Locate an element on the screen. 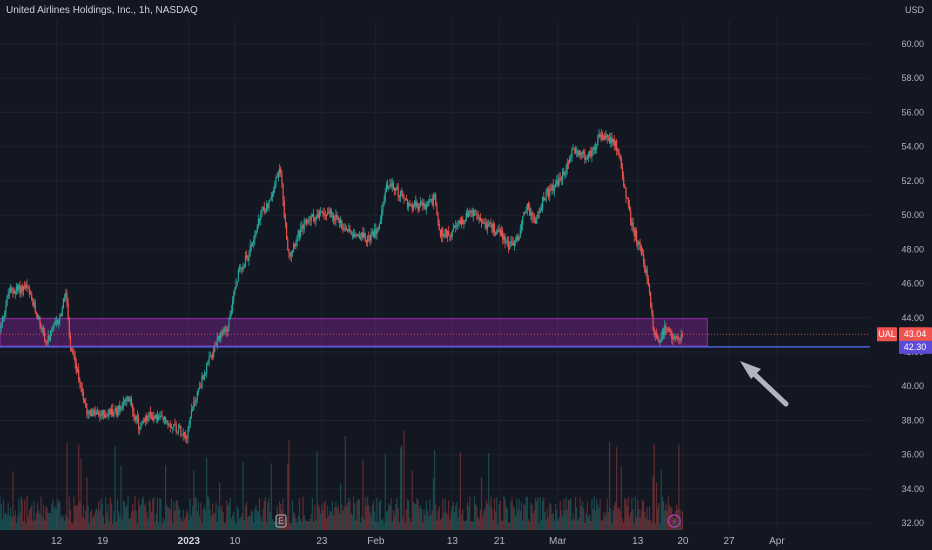 The width and height of the screenshot is (932, 550). support-zone-box is located at coordinates (354, 332).